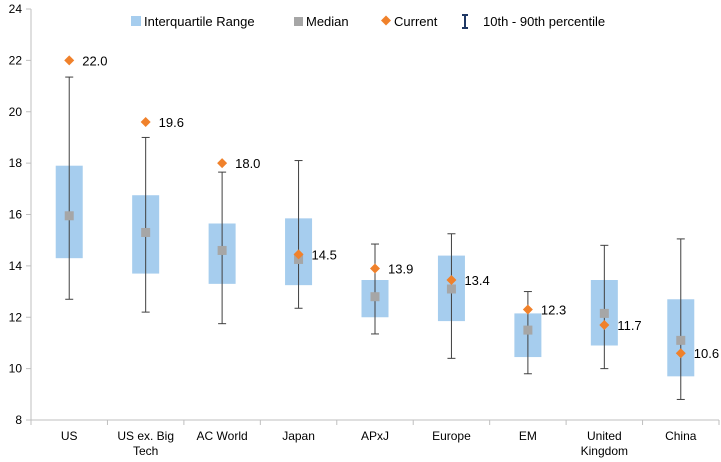 Image resolution: width=721 pixels, height=462 pixels. What do you see at coordinates (16, 9) in the screenshot?
I see `y-tick-label: 24` at bounding box center [16, 9].